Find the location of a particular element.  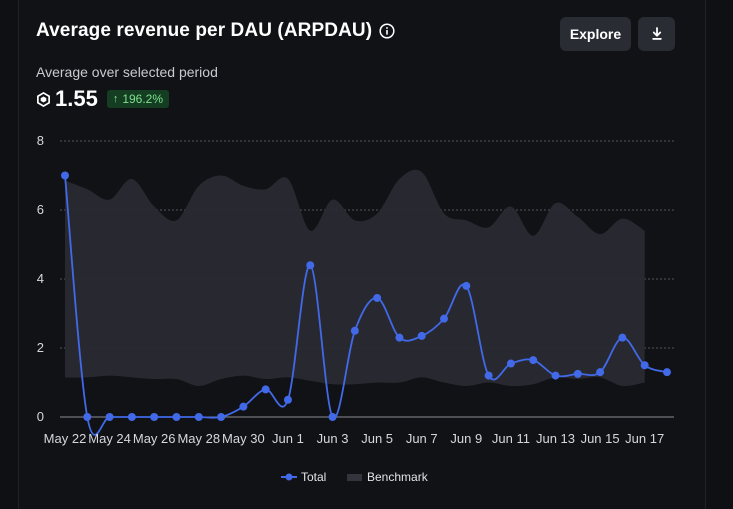

x-tick-label: Jun 7 is located at coordinates (422, 438).